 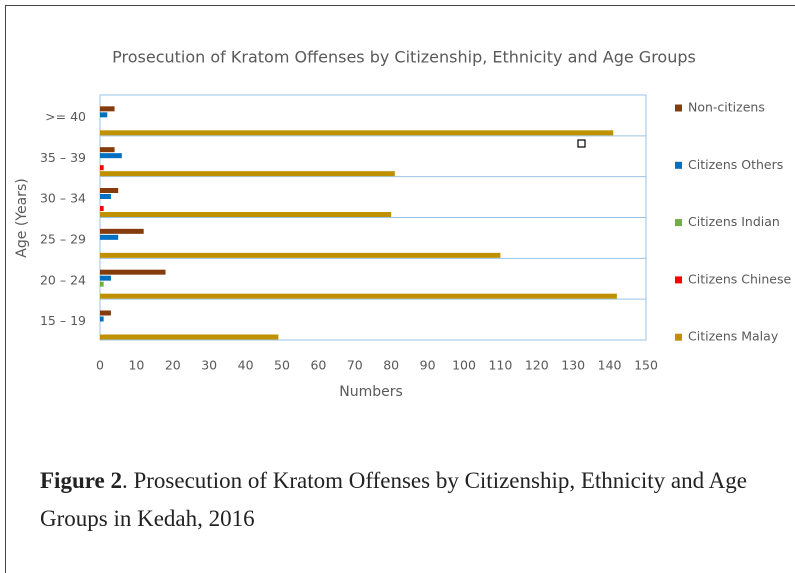 What do you see at coordinates (63, 157) in the screenshot?
I see `y-tick-label: 35 – 39` at bounding box center [63, 157].